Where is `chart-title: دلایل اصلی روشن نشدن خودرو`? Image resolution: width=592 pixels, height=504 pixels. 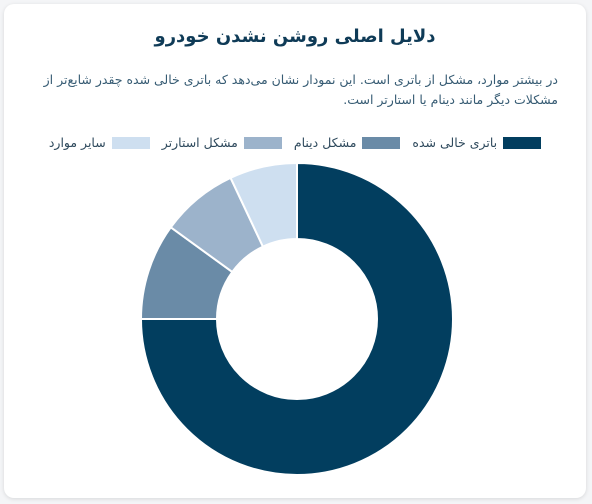
chart-title: دلایل اصلی روشن نشدن خودرو is located at coordinates (295, 36).